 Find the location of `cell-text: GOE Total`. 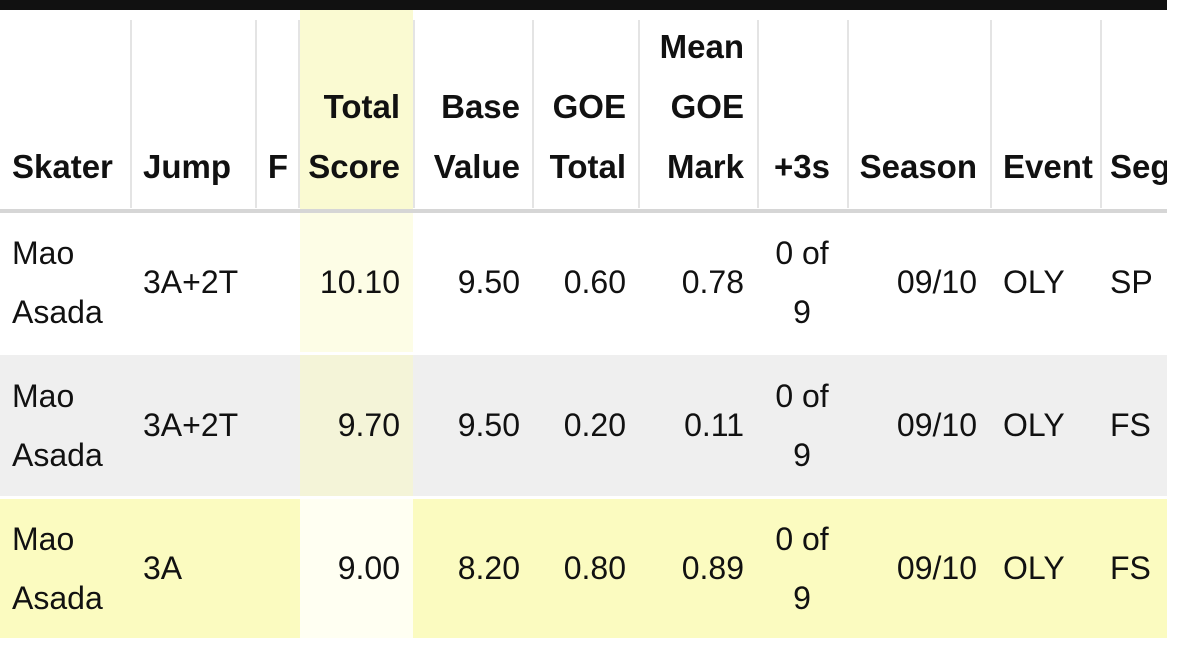

cell-text: GOE Total is located at coordinates (587, 136).